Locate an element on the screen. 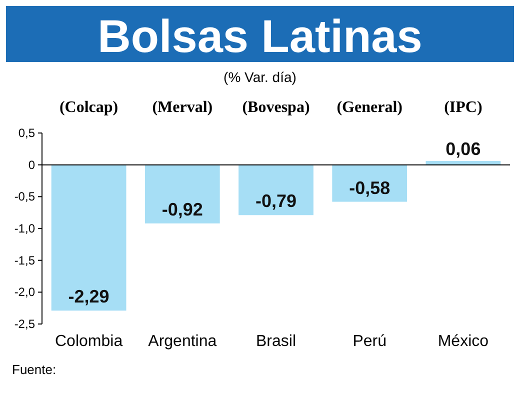 This screenshot has width=520, height=397. text: (General) is located at coordinates (369, 107).